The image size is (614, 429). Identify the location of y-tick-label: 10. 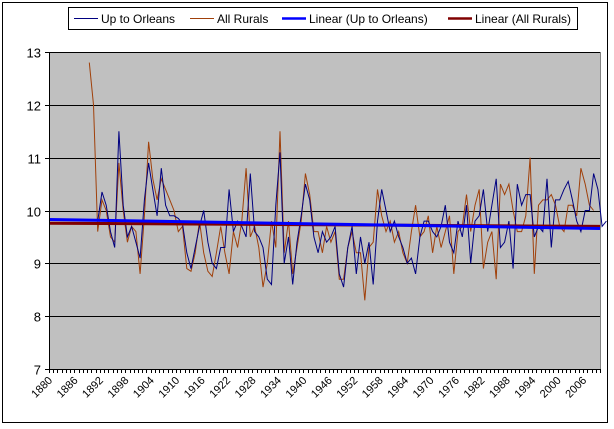
(34, 212).